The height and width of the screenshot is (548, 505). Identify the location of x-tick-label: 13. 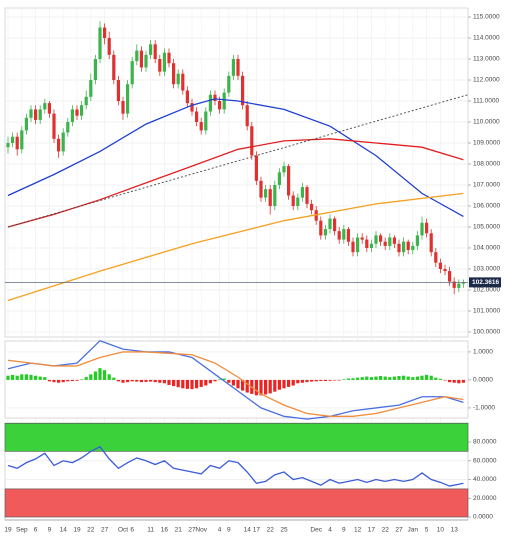
(455, 530).